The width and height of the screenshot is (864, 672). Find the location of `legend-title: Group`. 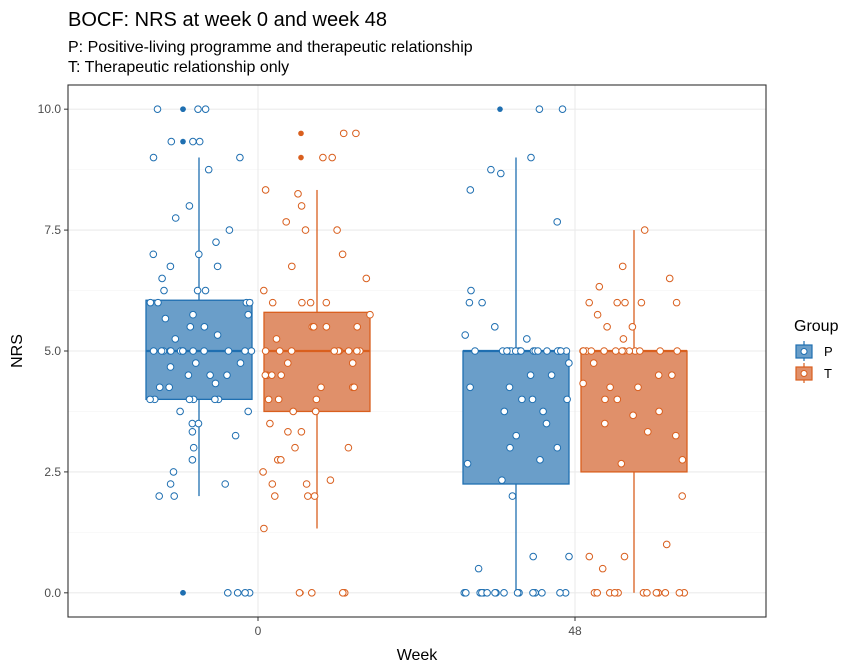

legend-title: Group is located at coordinates (816, 326).